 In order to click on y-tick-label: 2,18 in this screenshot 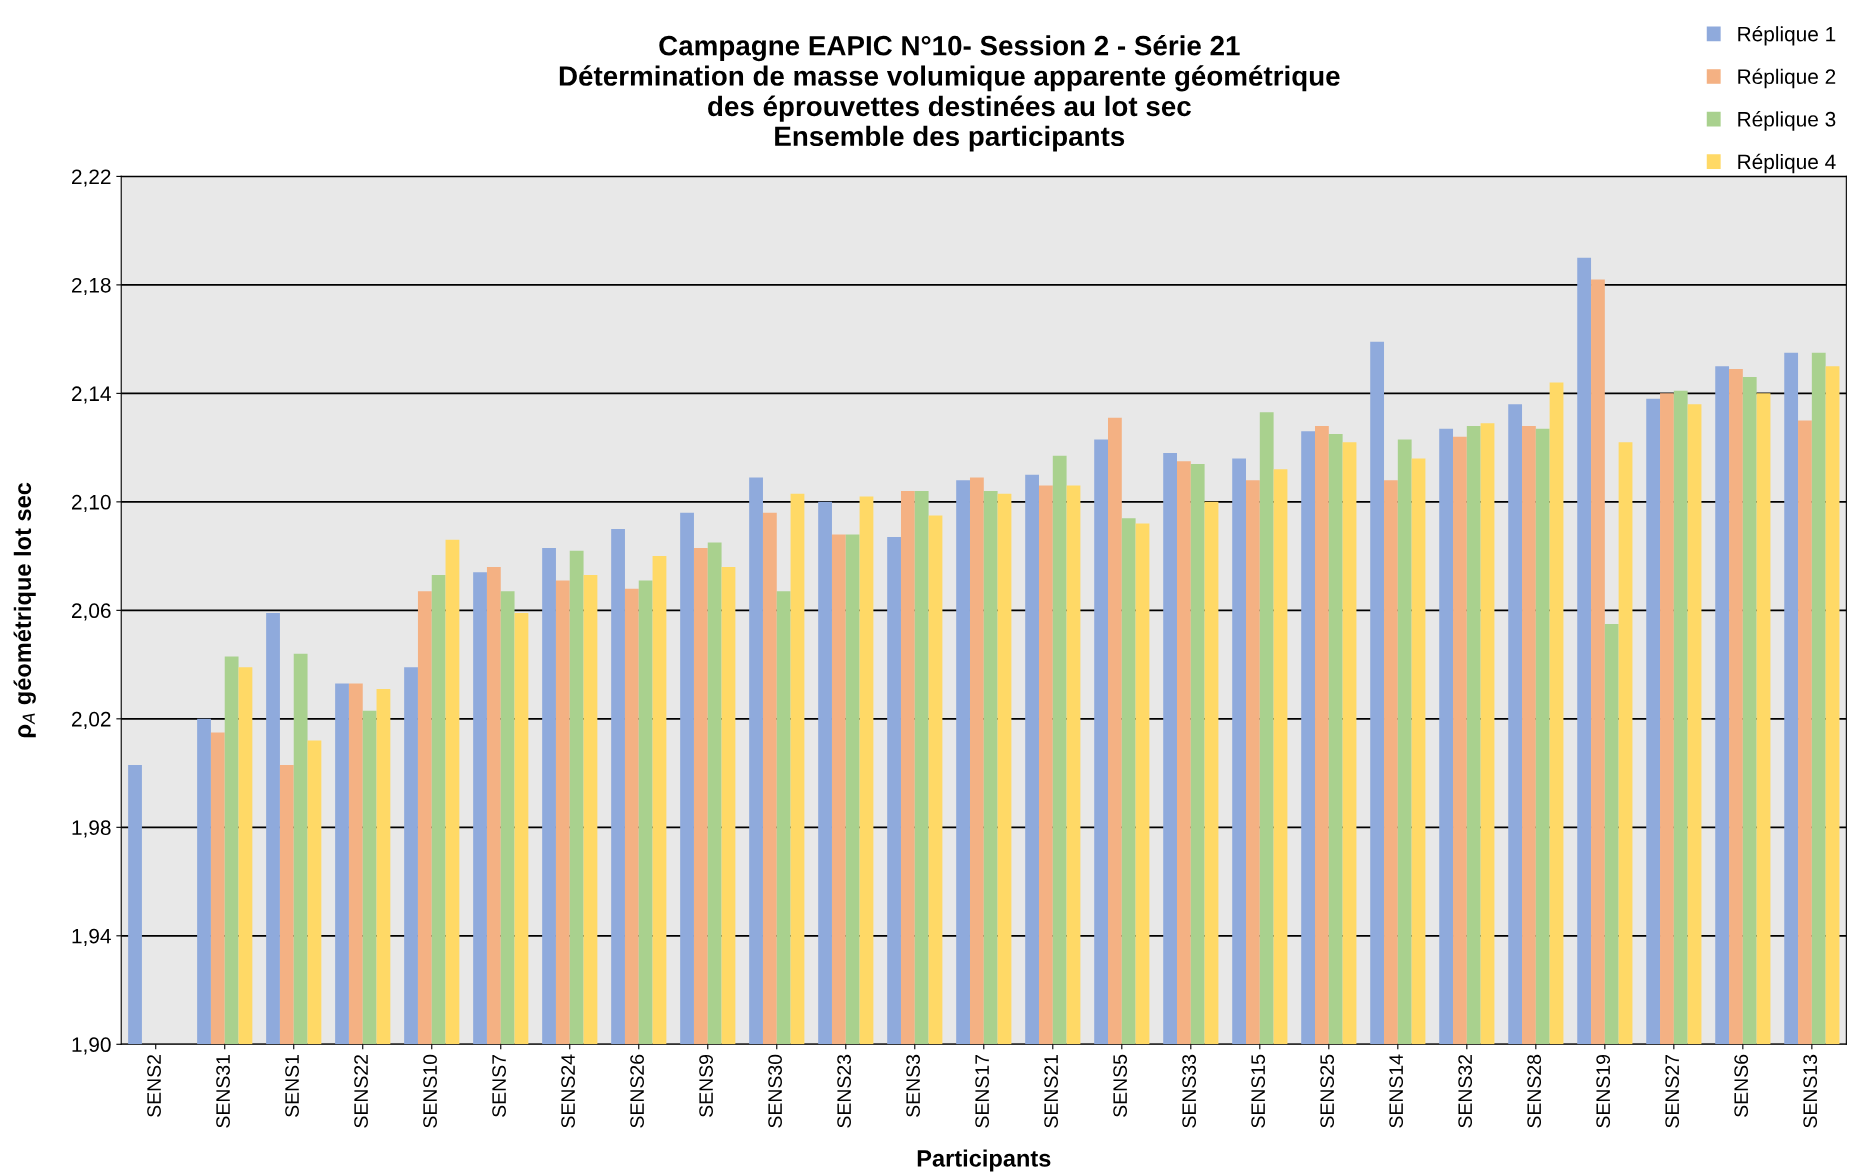, I will do `click(91, 286)`.